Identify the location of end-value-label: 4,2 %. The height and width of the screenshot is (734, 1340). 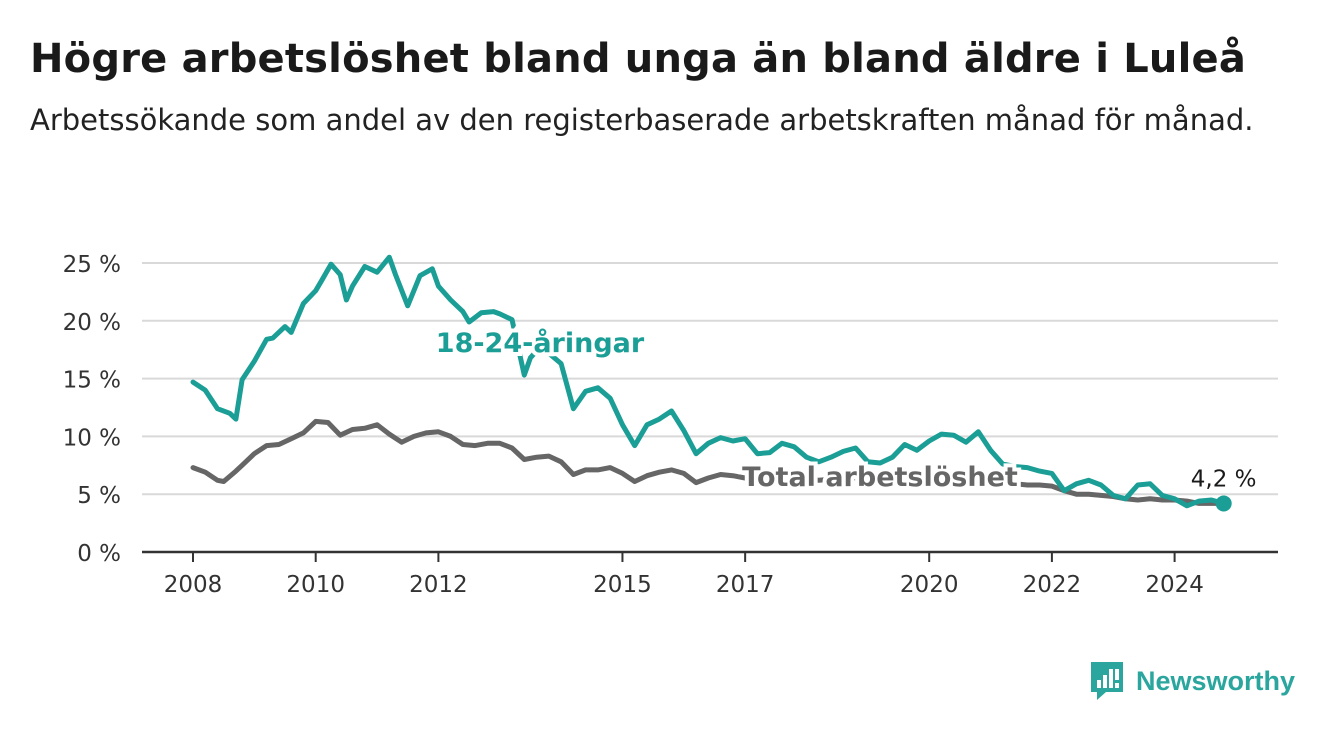
(1224, 479).